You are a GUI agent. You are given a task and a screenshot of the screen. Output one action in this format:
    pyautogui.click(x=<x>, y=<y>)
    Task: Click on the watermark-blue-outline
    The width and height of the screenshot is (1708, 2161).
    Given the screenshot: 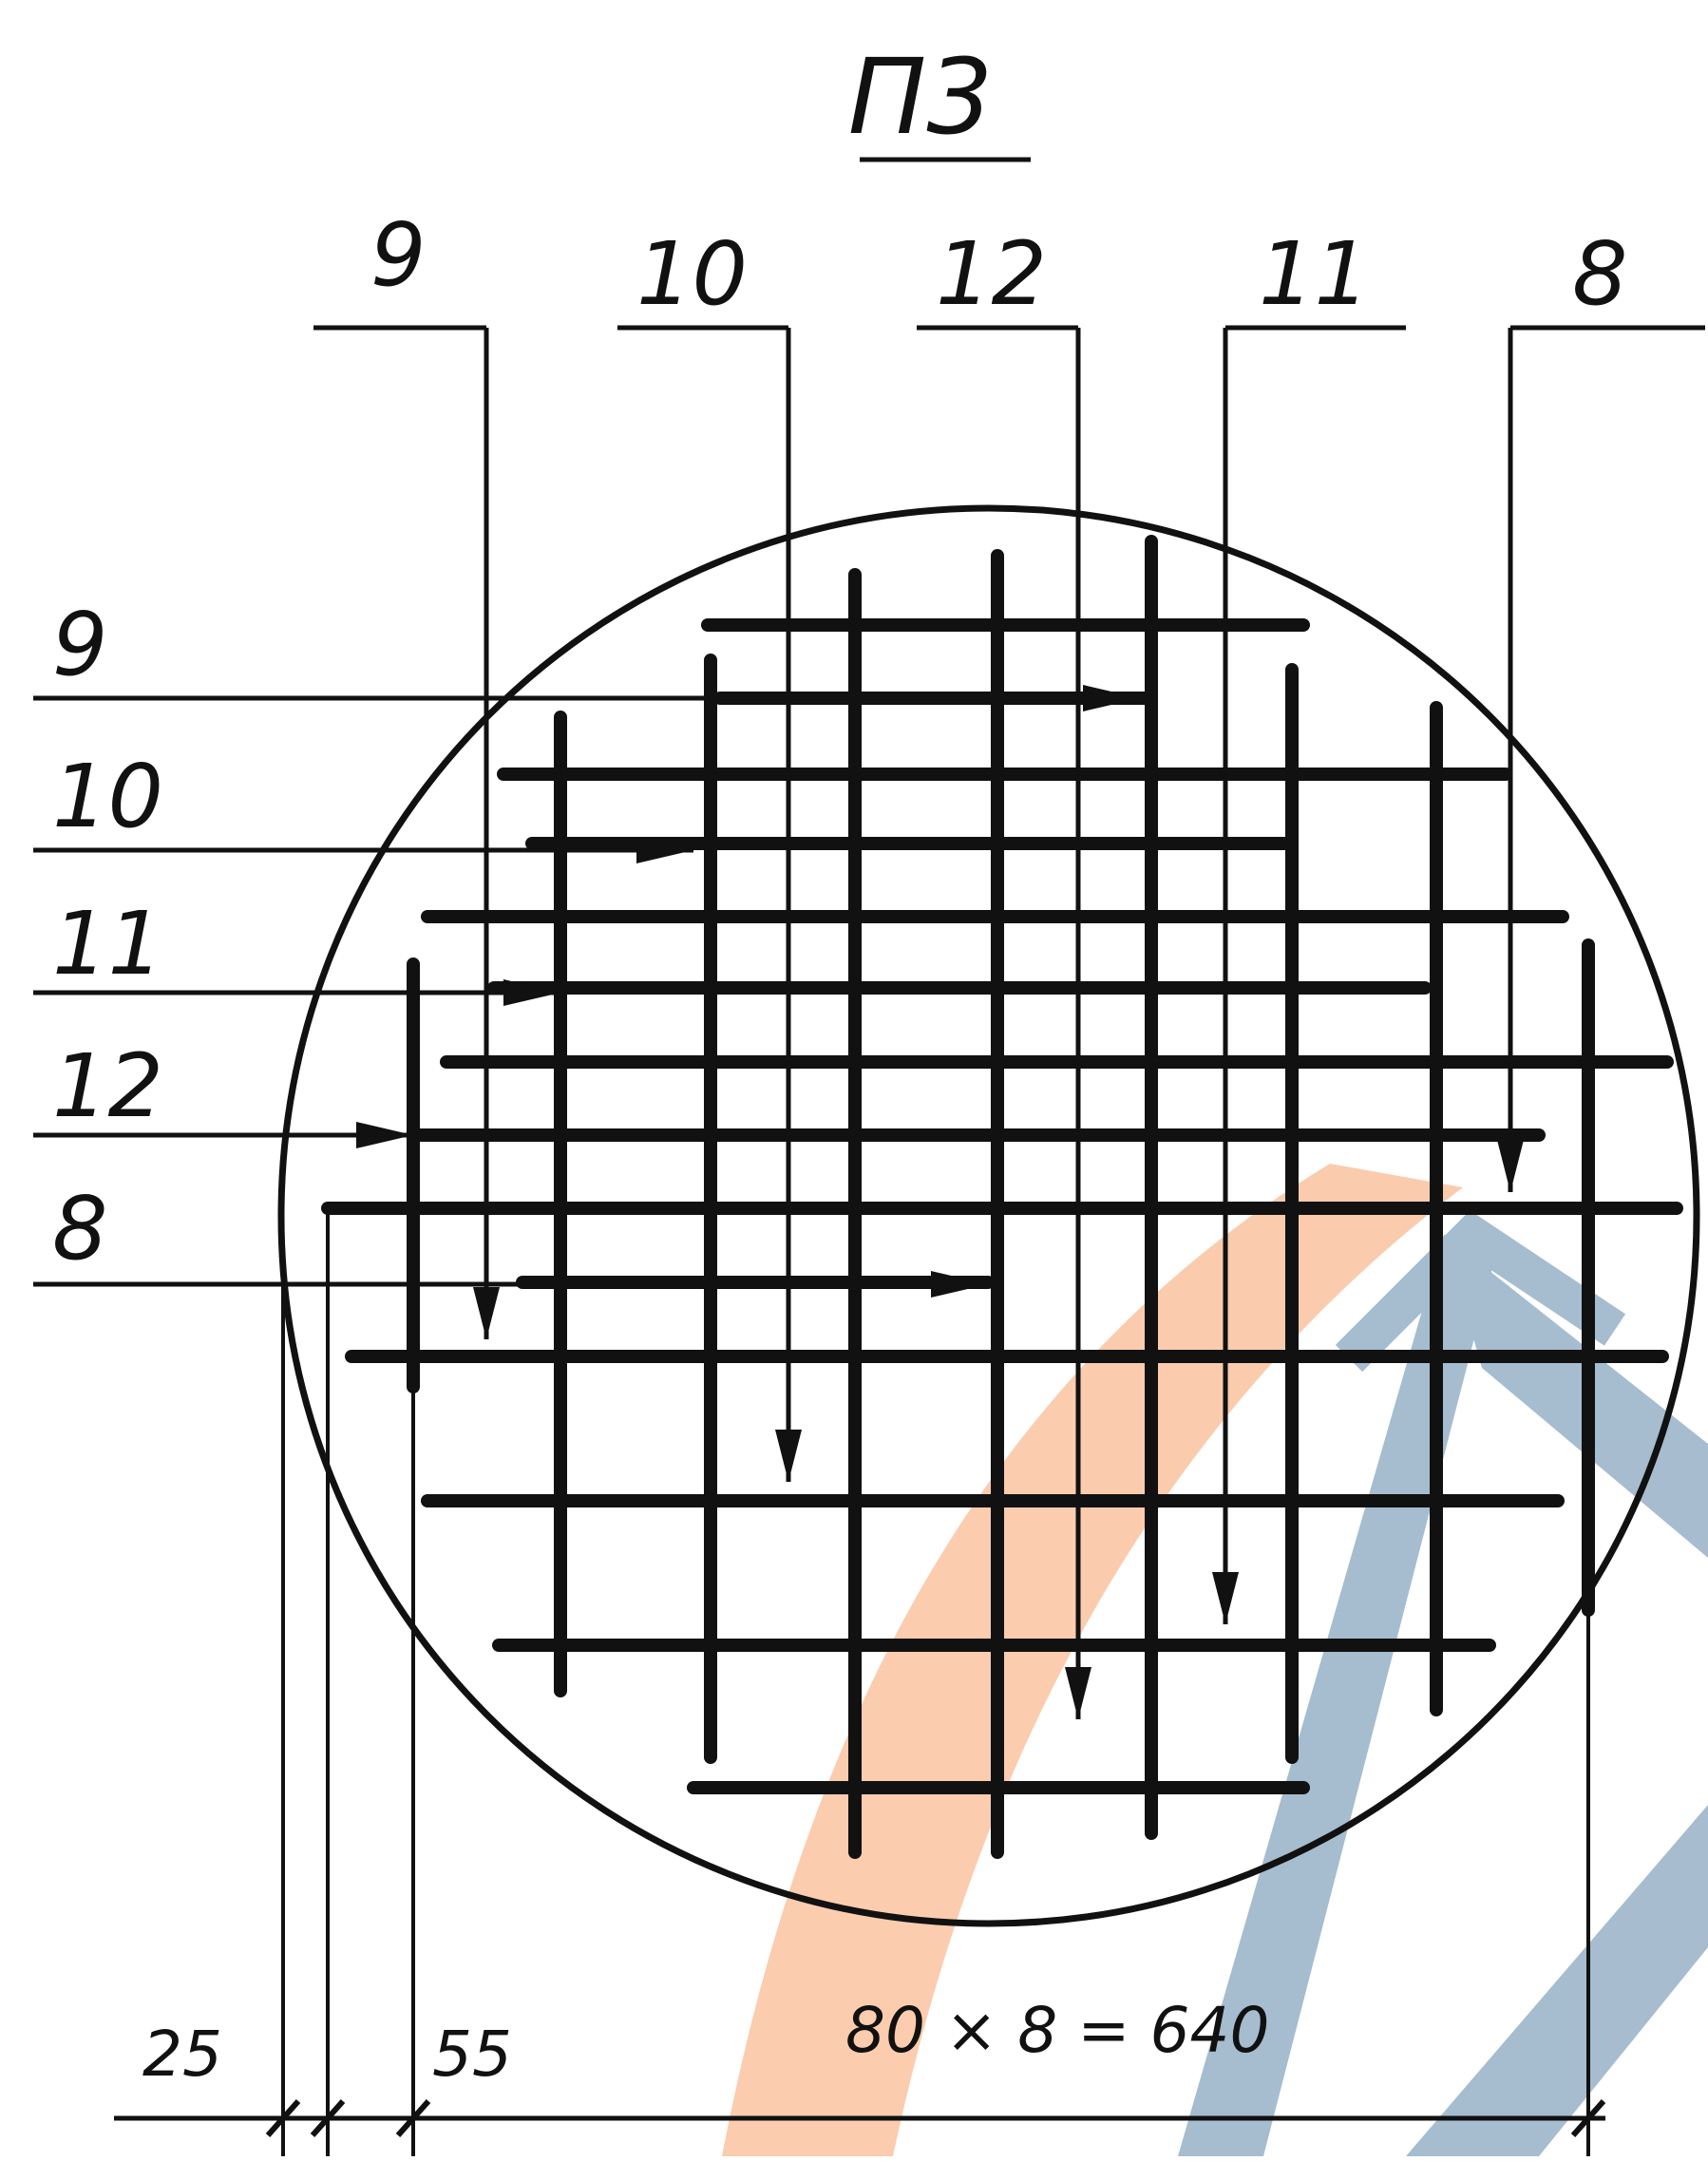 What is the action you would take?
    pyautogui.click(x=1480, y=1291)
    